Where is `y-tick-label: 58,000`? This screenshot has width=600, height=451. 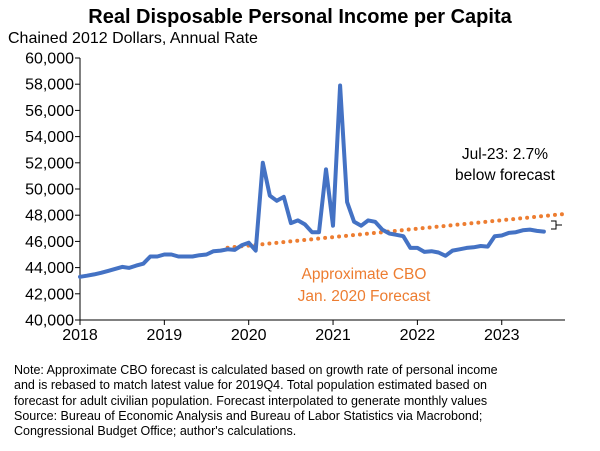 y-tick-label: 58,000 is located at coordinates (49, 85).